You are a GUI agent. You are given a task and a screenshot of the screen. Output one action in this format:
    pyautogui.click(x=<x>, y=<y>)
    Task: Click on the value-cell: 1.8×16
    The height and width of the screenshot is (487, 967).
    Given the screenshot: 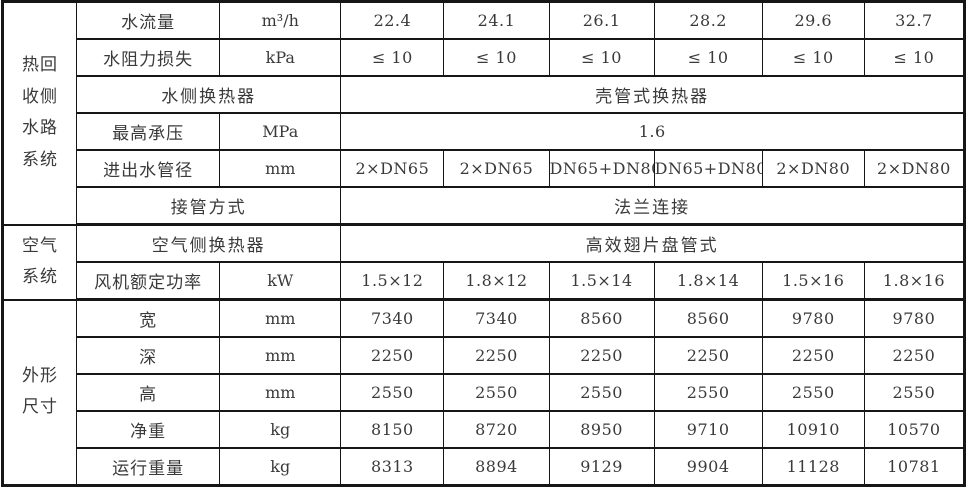 What is the action you would take?
    pyautogui.click(x=914, y=281)
    